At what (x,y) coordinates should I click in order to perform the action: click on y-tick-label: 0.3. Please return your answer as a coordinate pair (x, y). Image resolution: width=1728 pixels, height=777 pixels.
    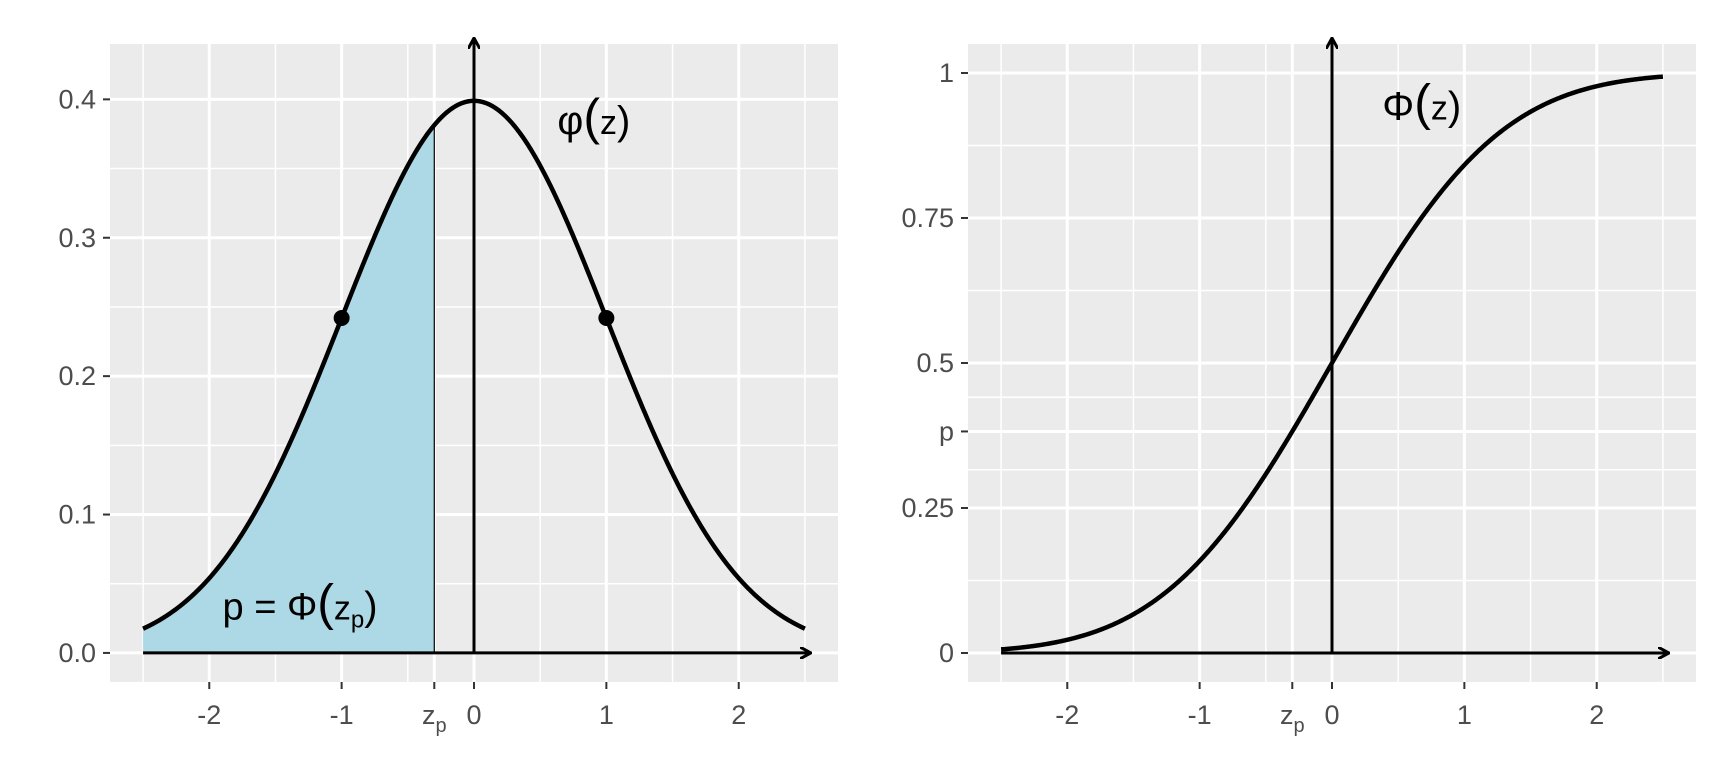
    Looking at the image, I should click on (77, 238).